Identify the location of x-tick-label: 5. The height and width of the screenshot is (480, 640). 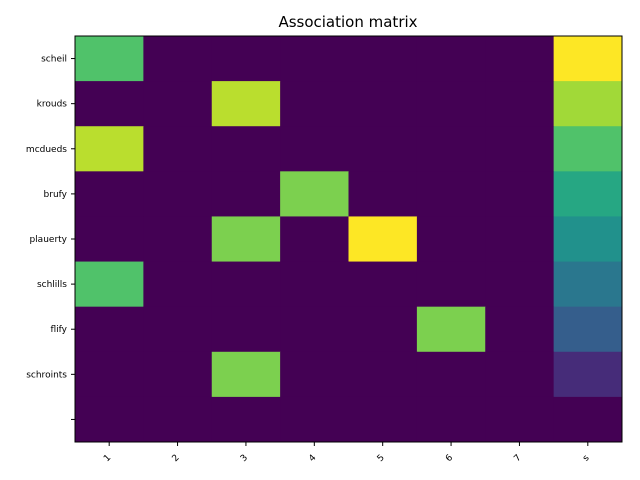
(381, 458).